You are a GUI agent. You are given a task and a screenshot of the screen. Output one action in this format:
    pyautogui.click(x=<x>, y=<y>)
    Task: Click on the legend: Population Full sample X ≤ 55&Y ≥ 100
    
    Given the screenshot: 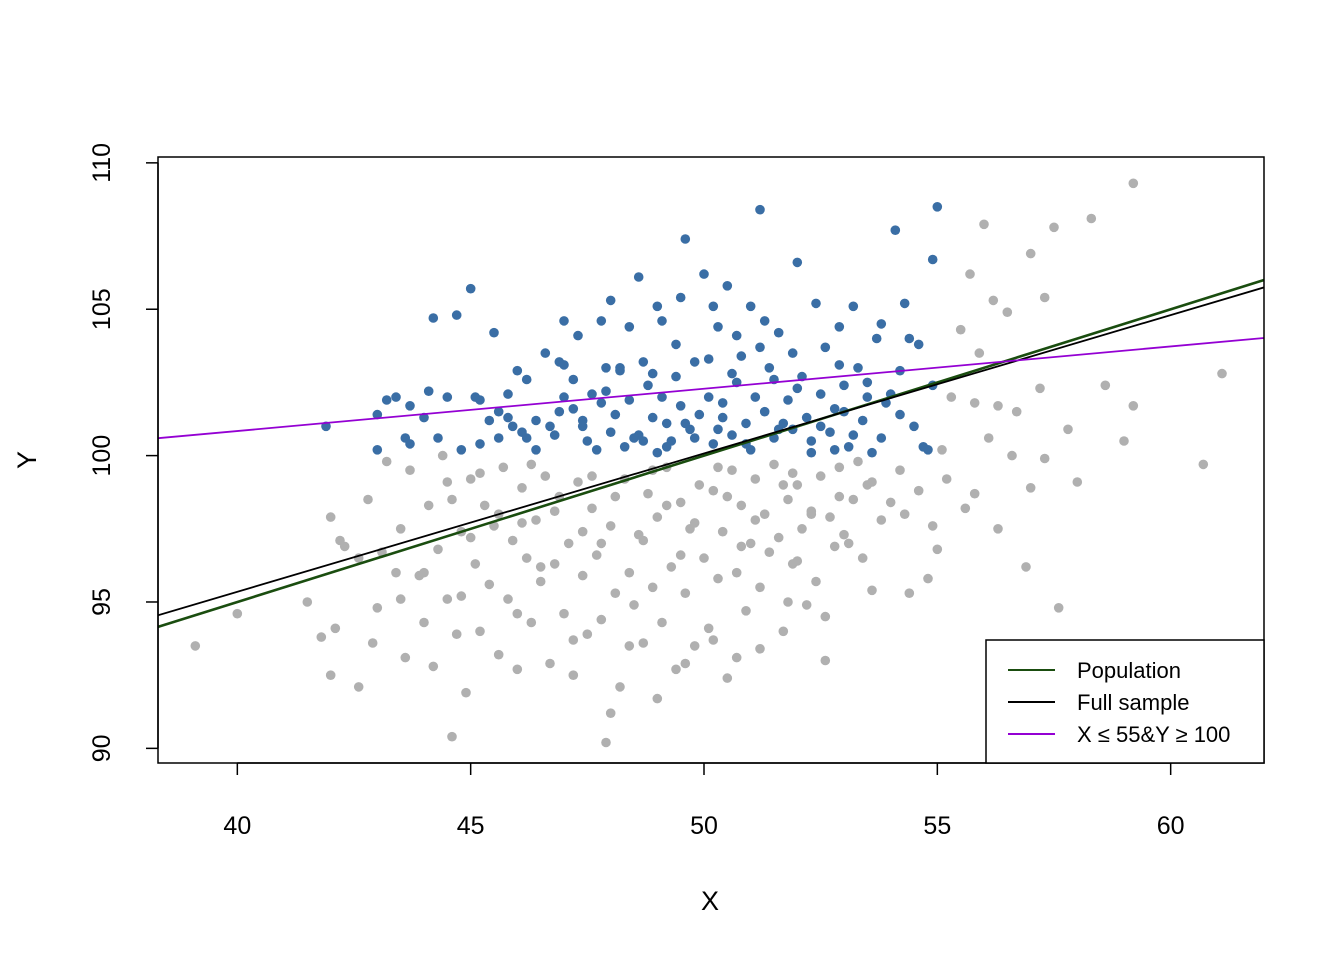 What is the action you would take?
    pyautogui.click(x=1125, y=701)
    